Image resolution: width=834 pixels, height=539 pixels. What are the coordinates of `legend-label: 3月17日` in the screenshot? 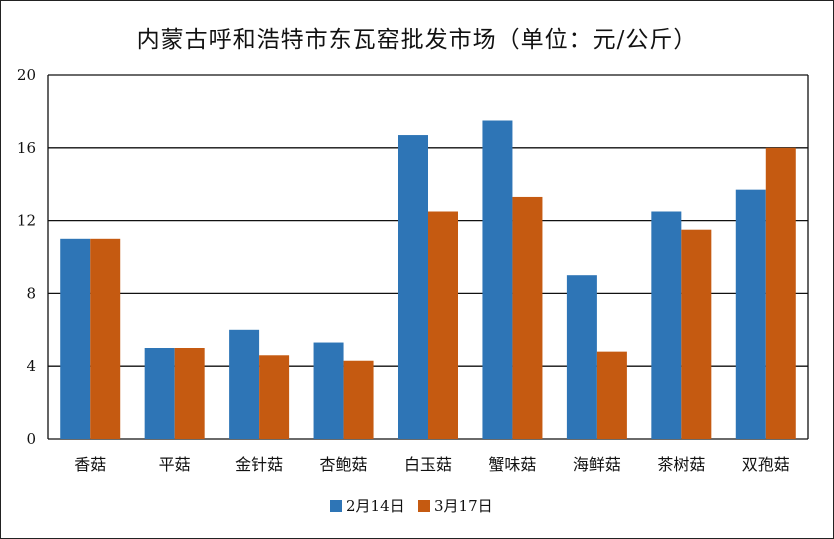 It's located at (463, 506).